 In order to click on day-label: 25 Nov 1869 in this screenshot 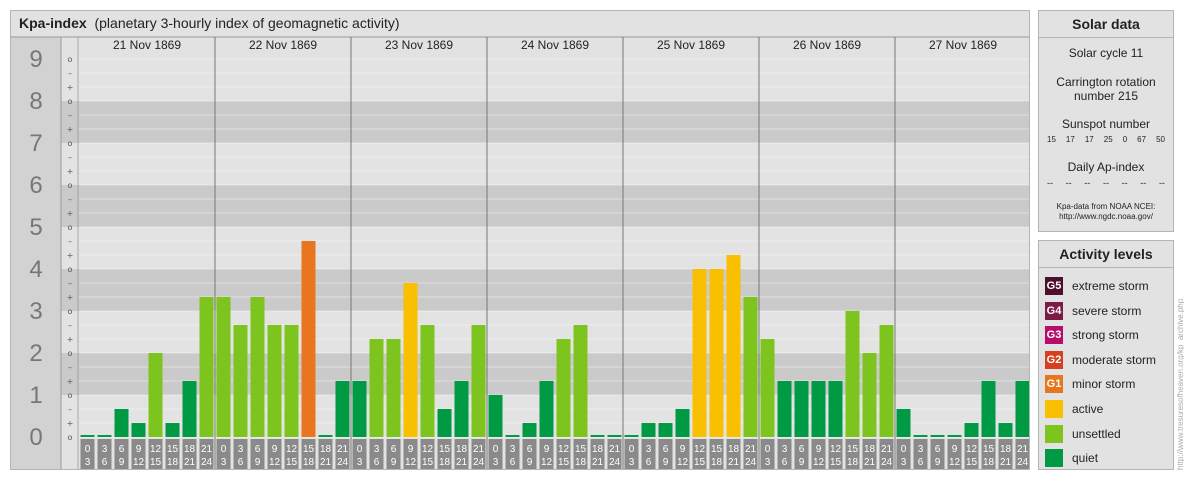, I will do `click(691, 45)`.